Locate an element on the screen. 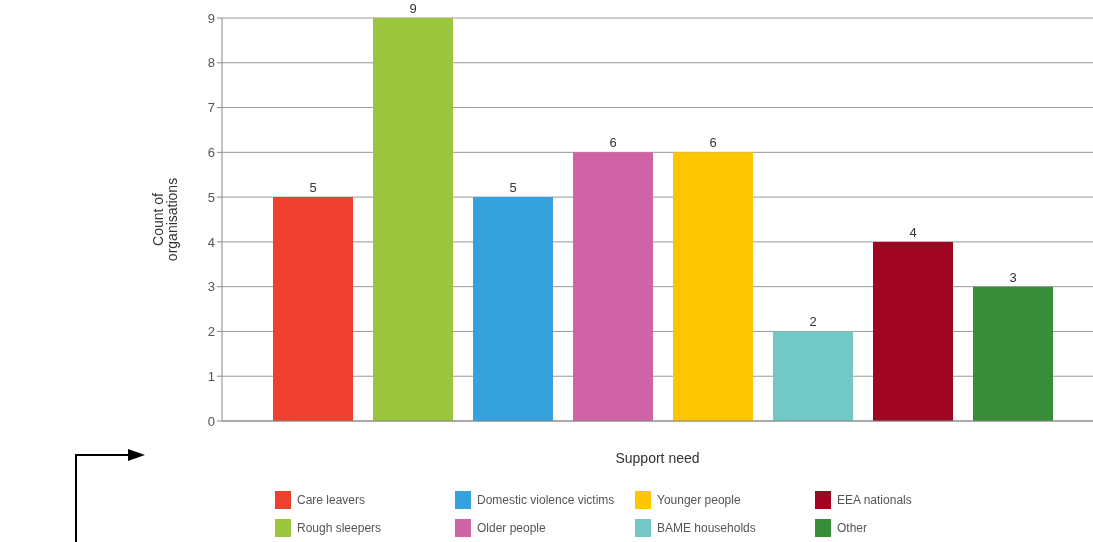  legend-label: Domestic violence victims is located at coordinates (546, 500).